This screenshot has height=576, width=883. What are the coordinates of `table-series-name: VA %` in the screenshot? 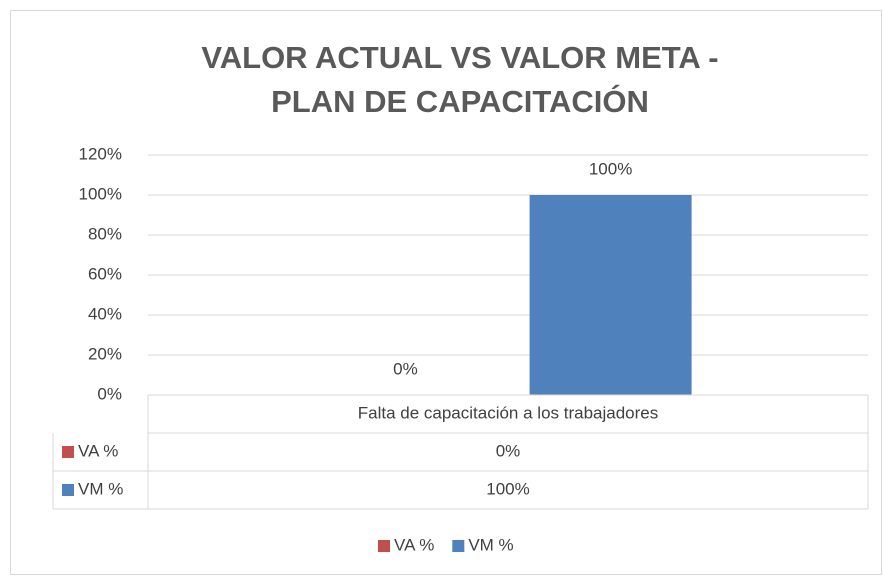 It's located at (98, 450).